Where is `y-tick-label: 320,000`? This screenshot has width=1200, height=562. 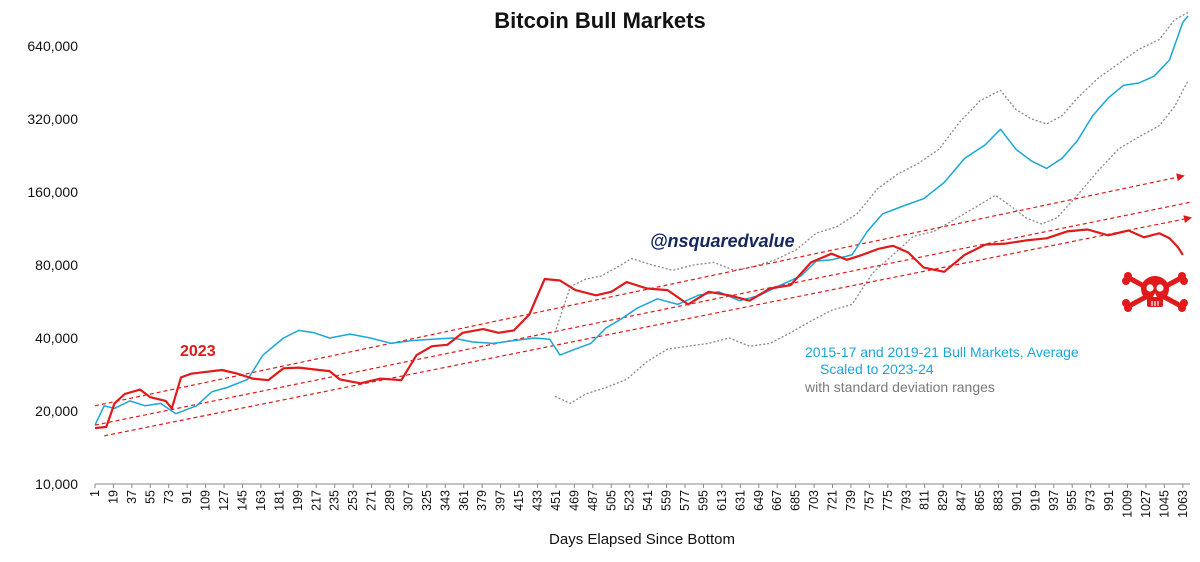
y-tick-label: 320,000 is located at coordinates (52, 119).